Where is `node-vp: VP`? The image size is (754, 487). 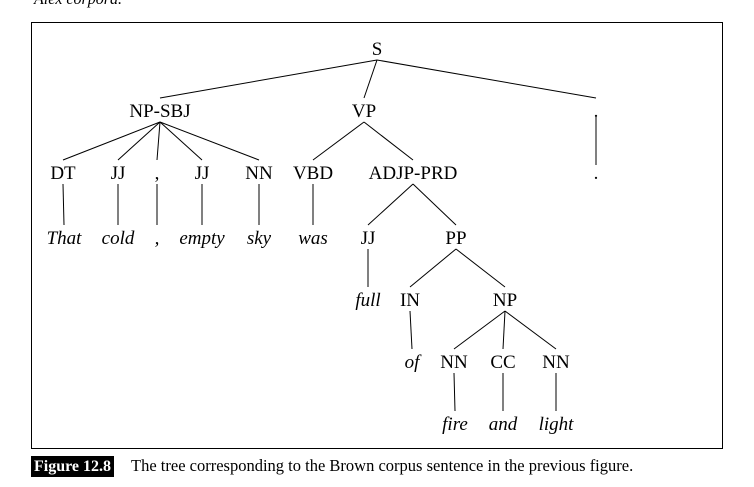
node-vp: VP is located at coordinates (364, 111).